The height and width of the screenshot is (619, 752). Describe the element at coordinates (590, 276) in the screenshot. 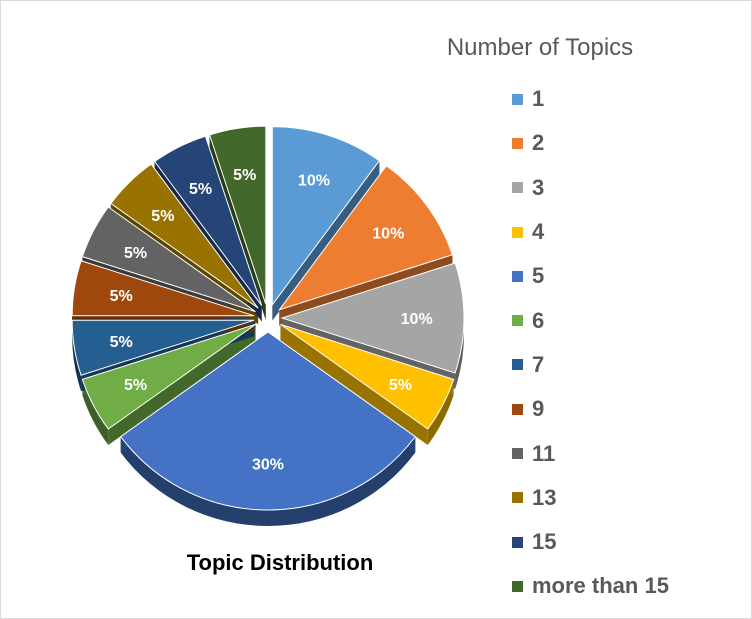

I see `legend-item: 5` at that location.